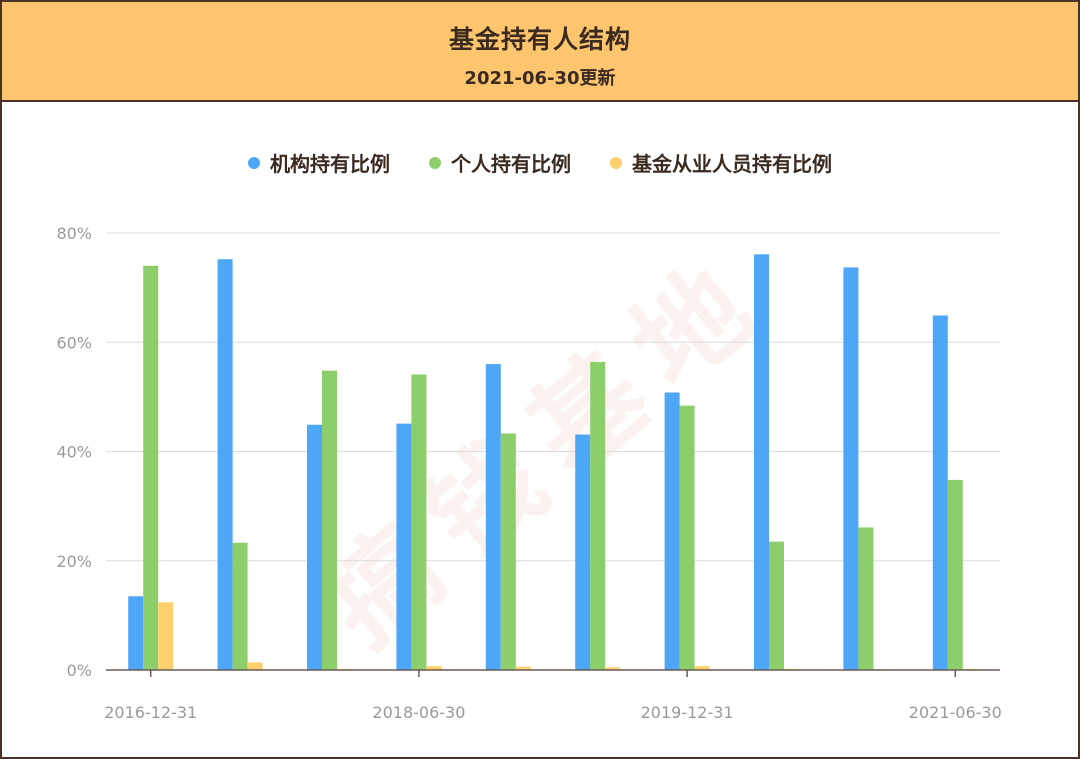  Describe the element at coordinates (74, 342) in the screenshot. I see `y-tick-label: 60%` at that location.